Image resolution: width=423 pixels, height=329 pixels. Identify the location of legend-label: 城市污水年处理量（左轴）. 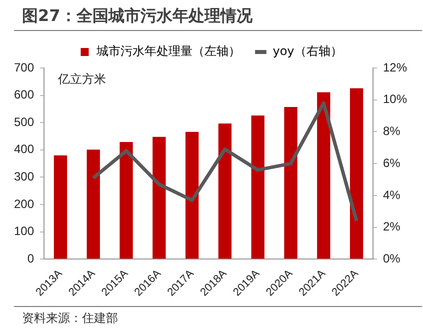
(168, 51).